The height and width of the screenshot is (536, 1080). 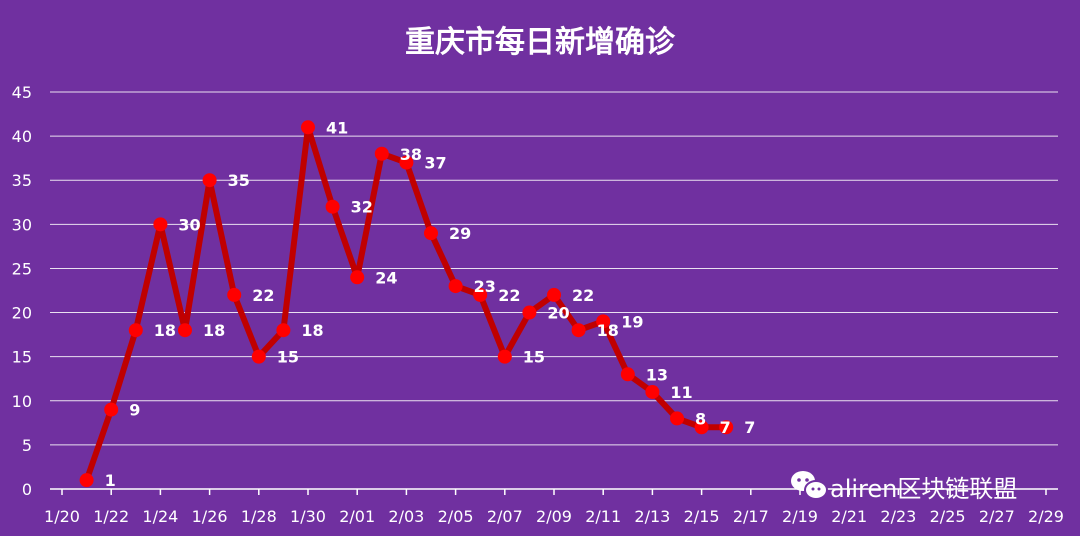 What do you see at coordinates (702, 516) in the screenshot?
I see `x-tick-label: 2/15` at bounding box center [702, 516].